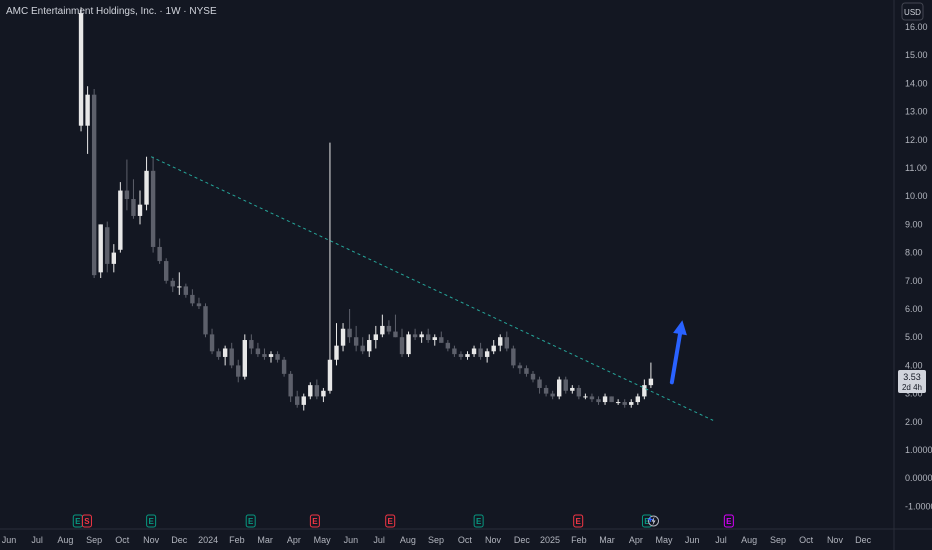 This screenshot has width=932, height=550. I want to click on price-tick-label: 7.00, so click(914, 281).